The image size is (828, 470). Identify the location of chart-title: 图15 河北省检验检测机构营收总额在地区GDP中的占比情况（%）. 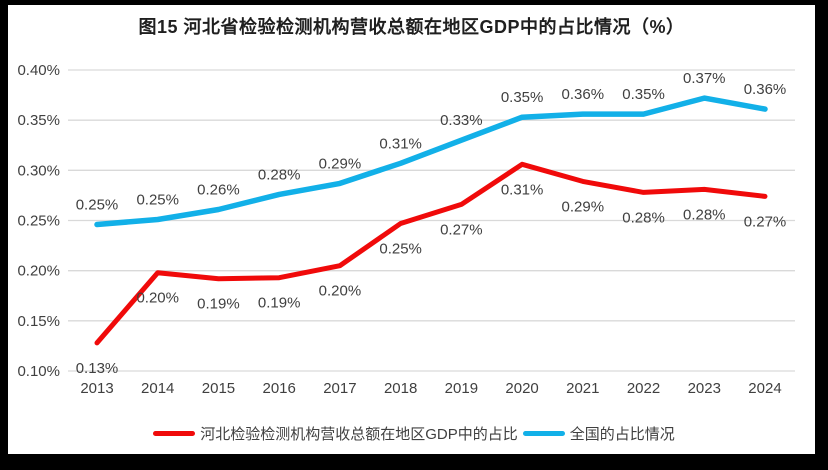
(411, 27).